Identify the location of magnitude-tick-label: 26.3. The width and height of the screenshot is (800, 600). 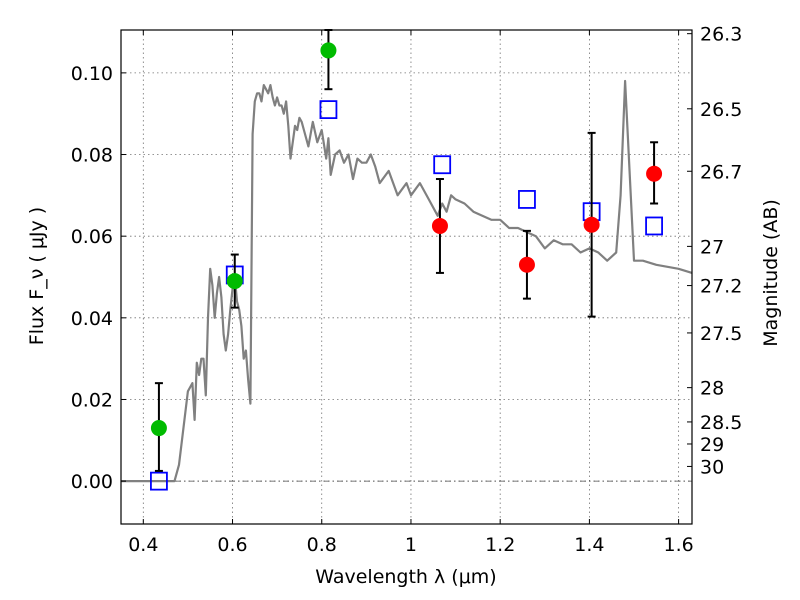
(721, 35).